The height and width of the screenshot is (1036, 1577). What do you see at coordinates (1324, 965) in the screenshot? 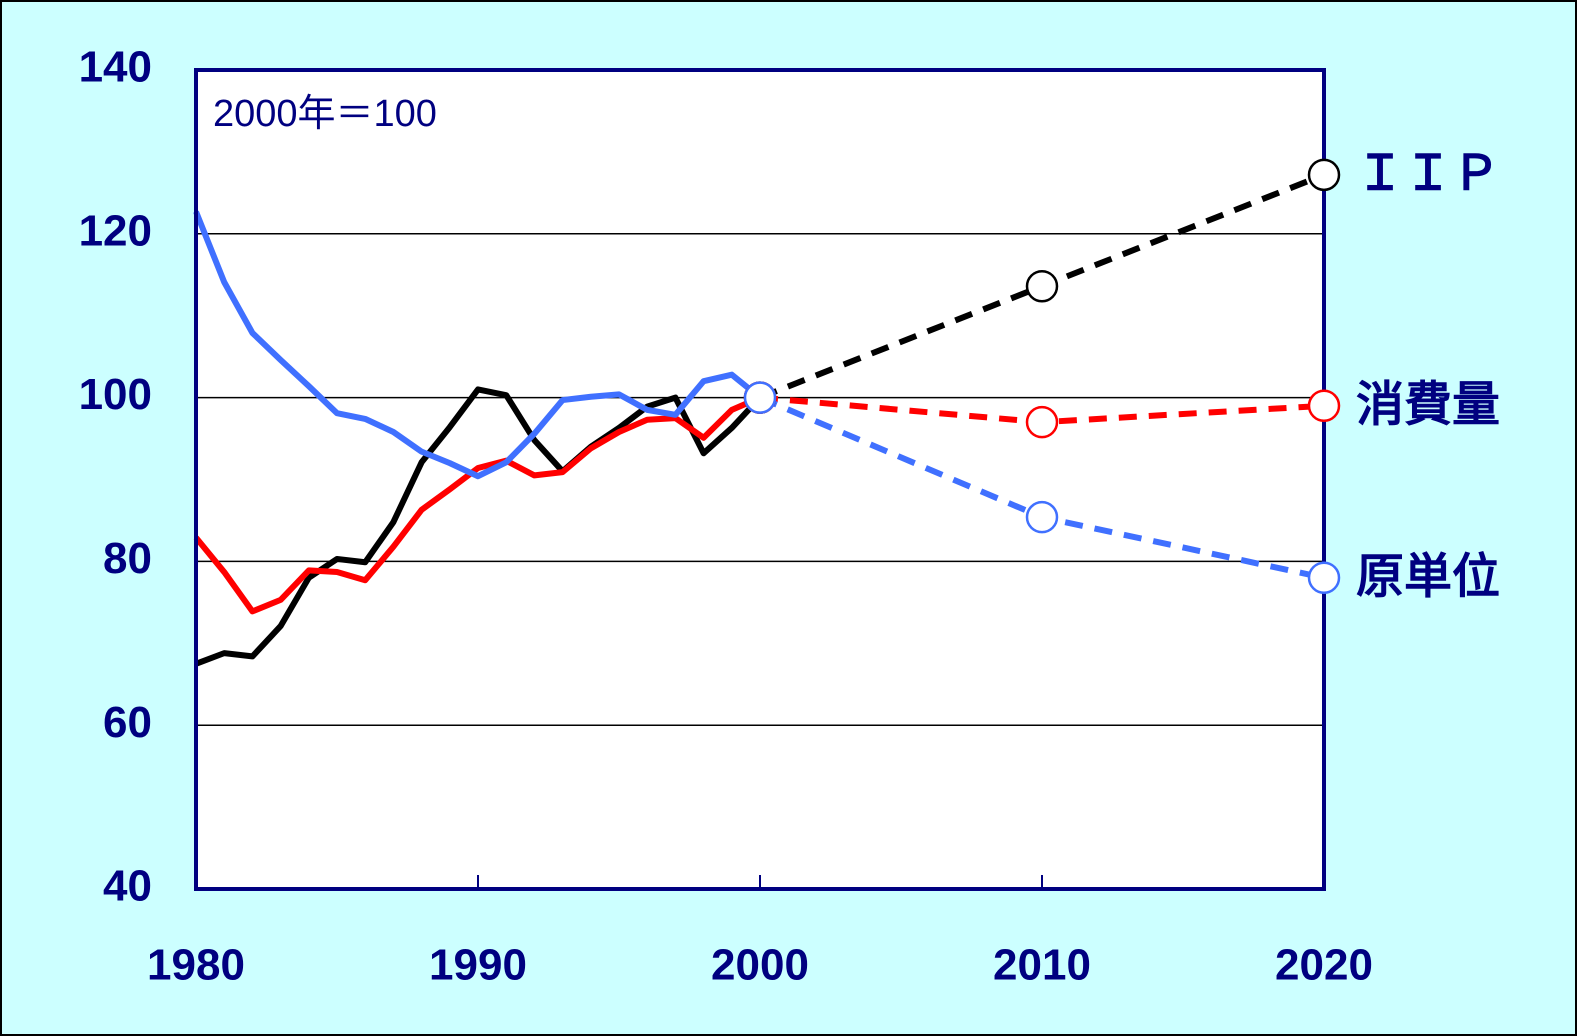
I see `x-tick-label: 2020` at bounding box center [1324, 965].